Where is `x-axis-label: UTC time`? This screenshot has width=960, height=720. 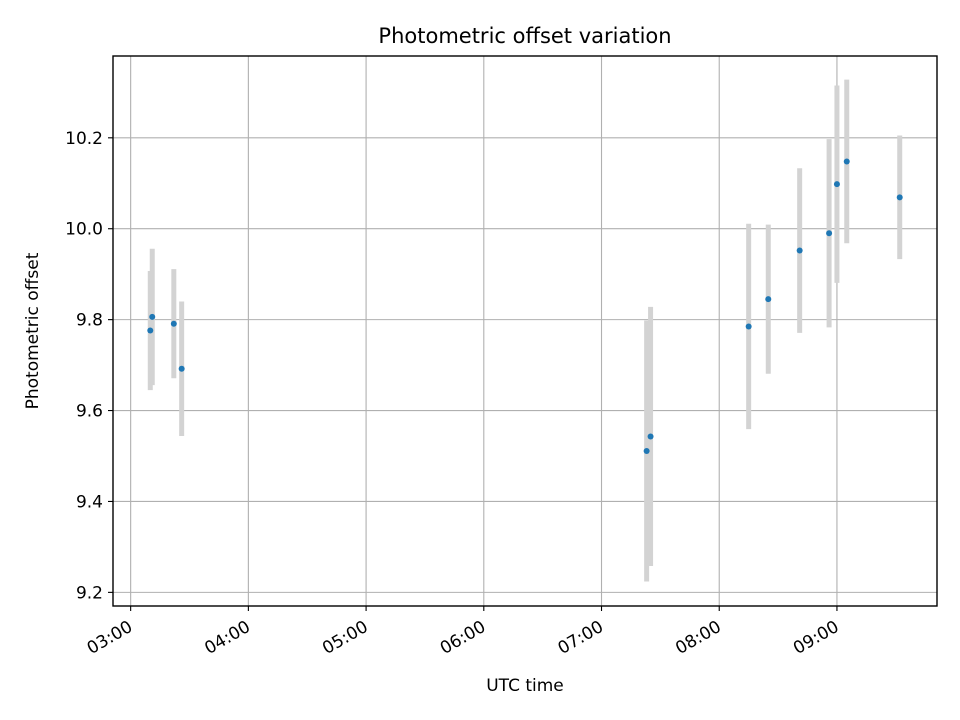 x-axis-label: UTC time is located at coordinates (525, 686).